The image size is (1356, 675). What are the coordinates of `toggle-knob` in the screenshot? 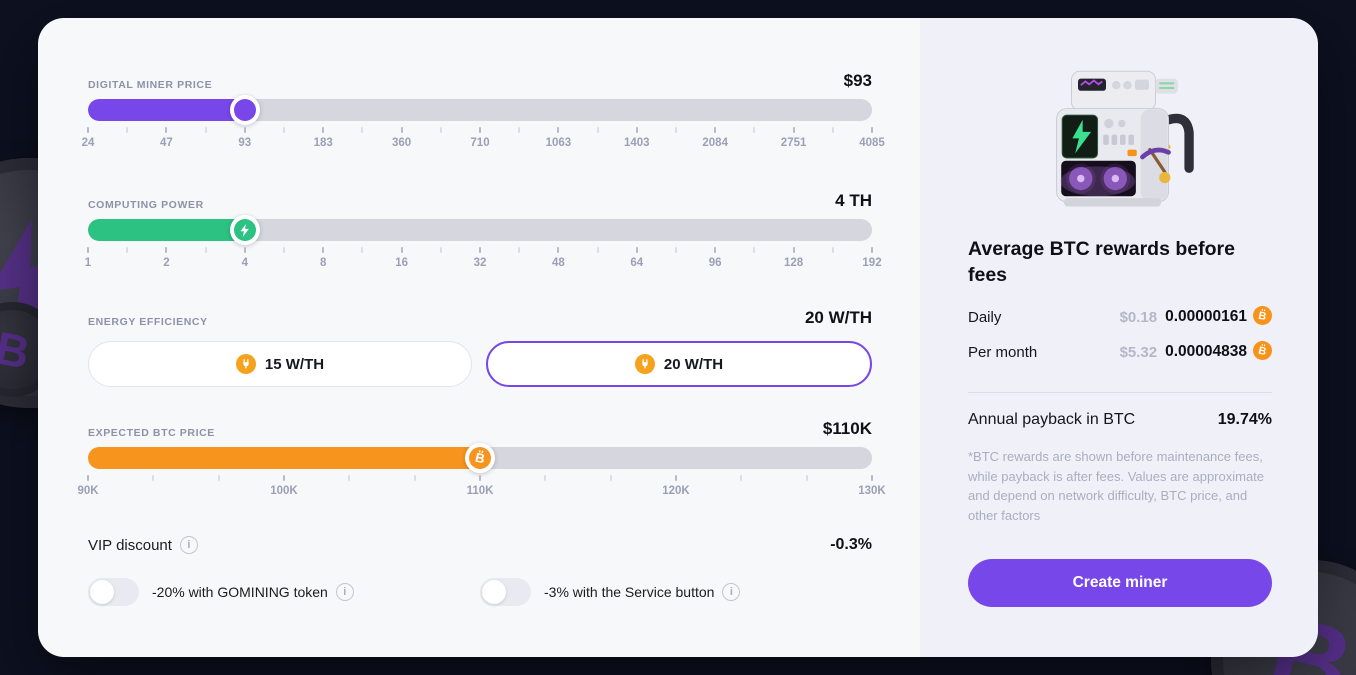 It's located at (494, 592).